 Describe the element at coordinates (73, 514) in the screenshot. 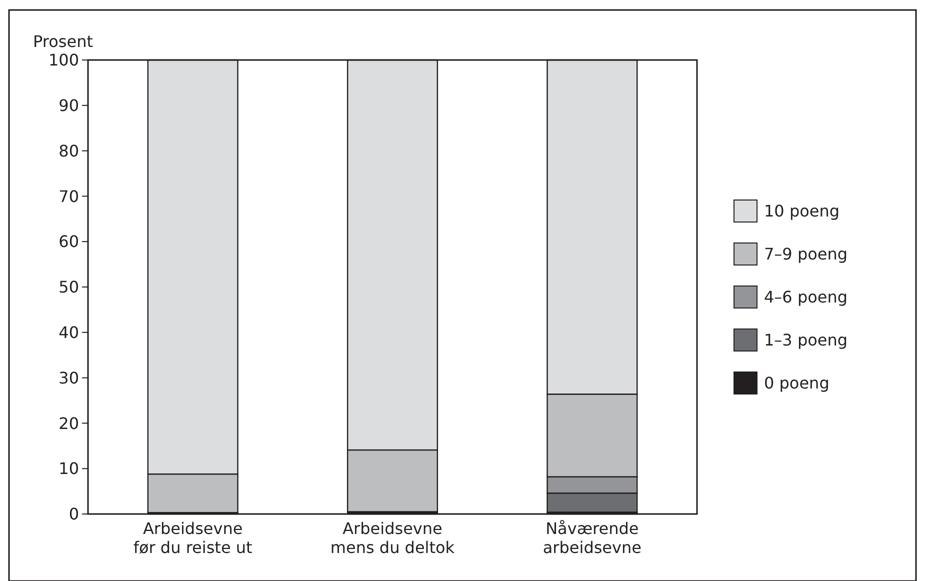

I see `y-tick-label: 0` at that location.